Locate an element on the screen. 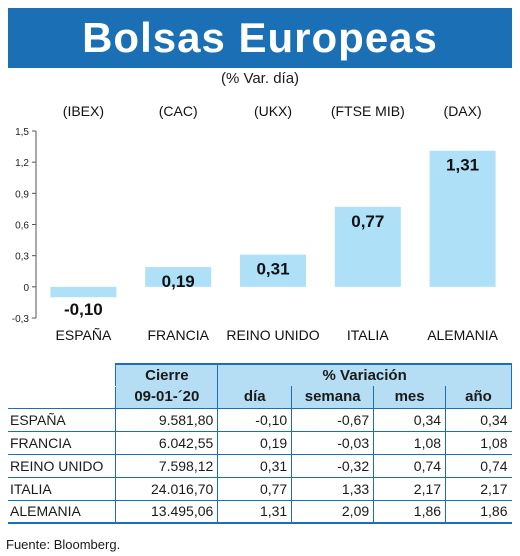  table-group-header-row: Cierre % Variación is located at coordinates (260, 375).